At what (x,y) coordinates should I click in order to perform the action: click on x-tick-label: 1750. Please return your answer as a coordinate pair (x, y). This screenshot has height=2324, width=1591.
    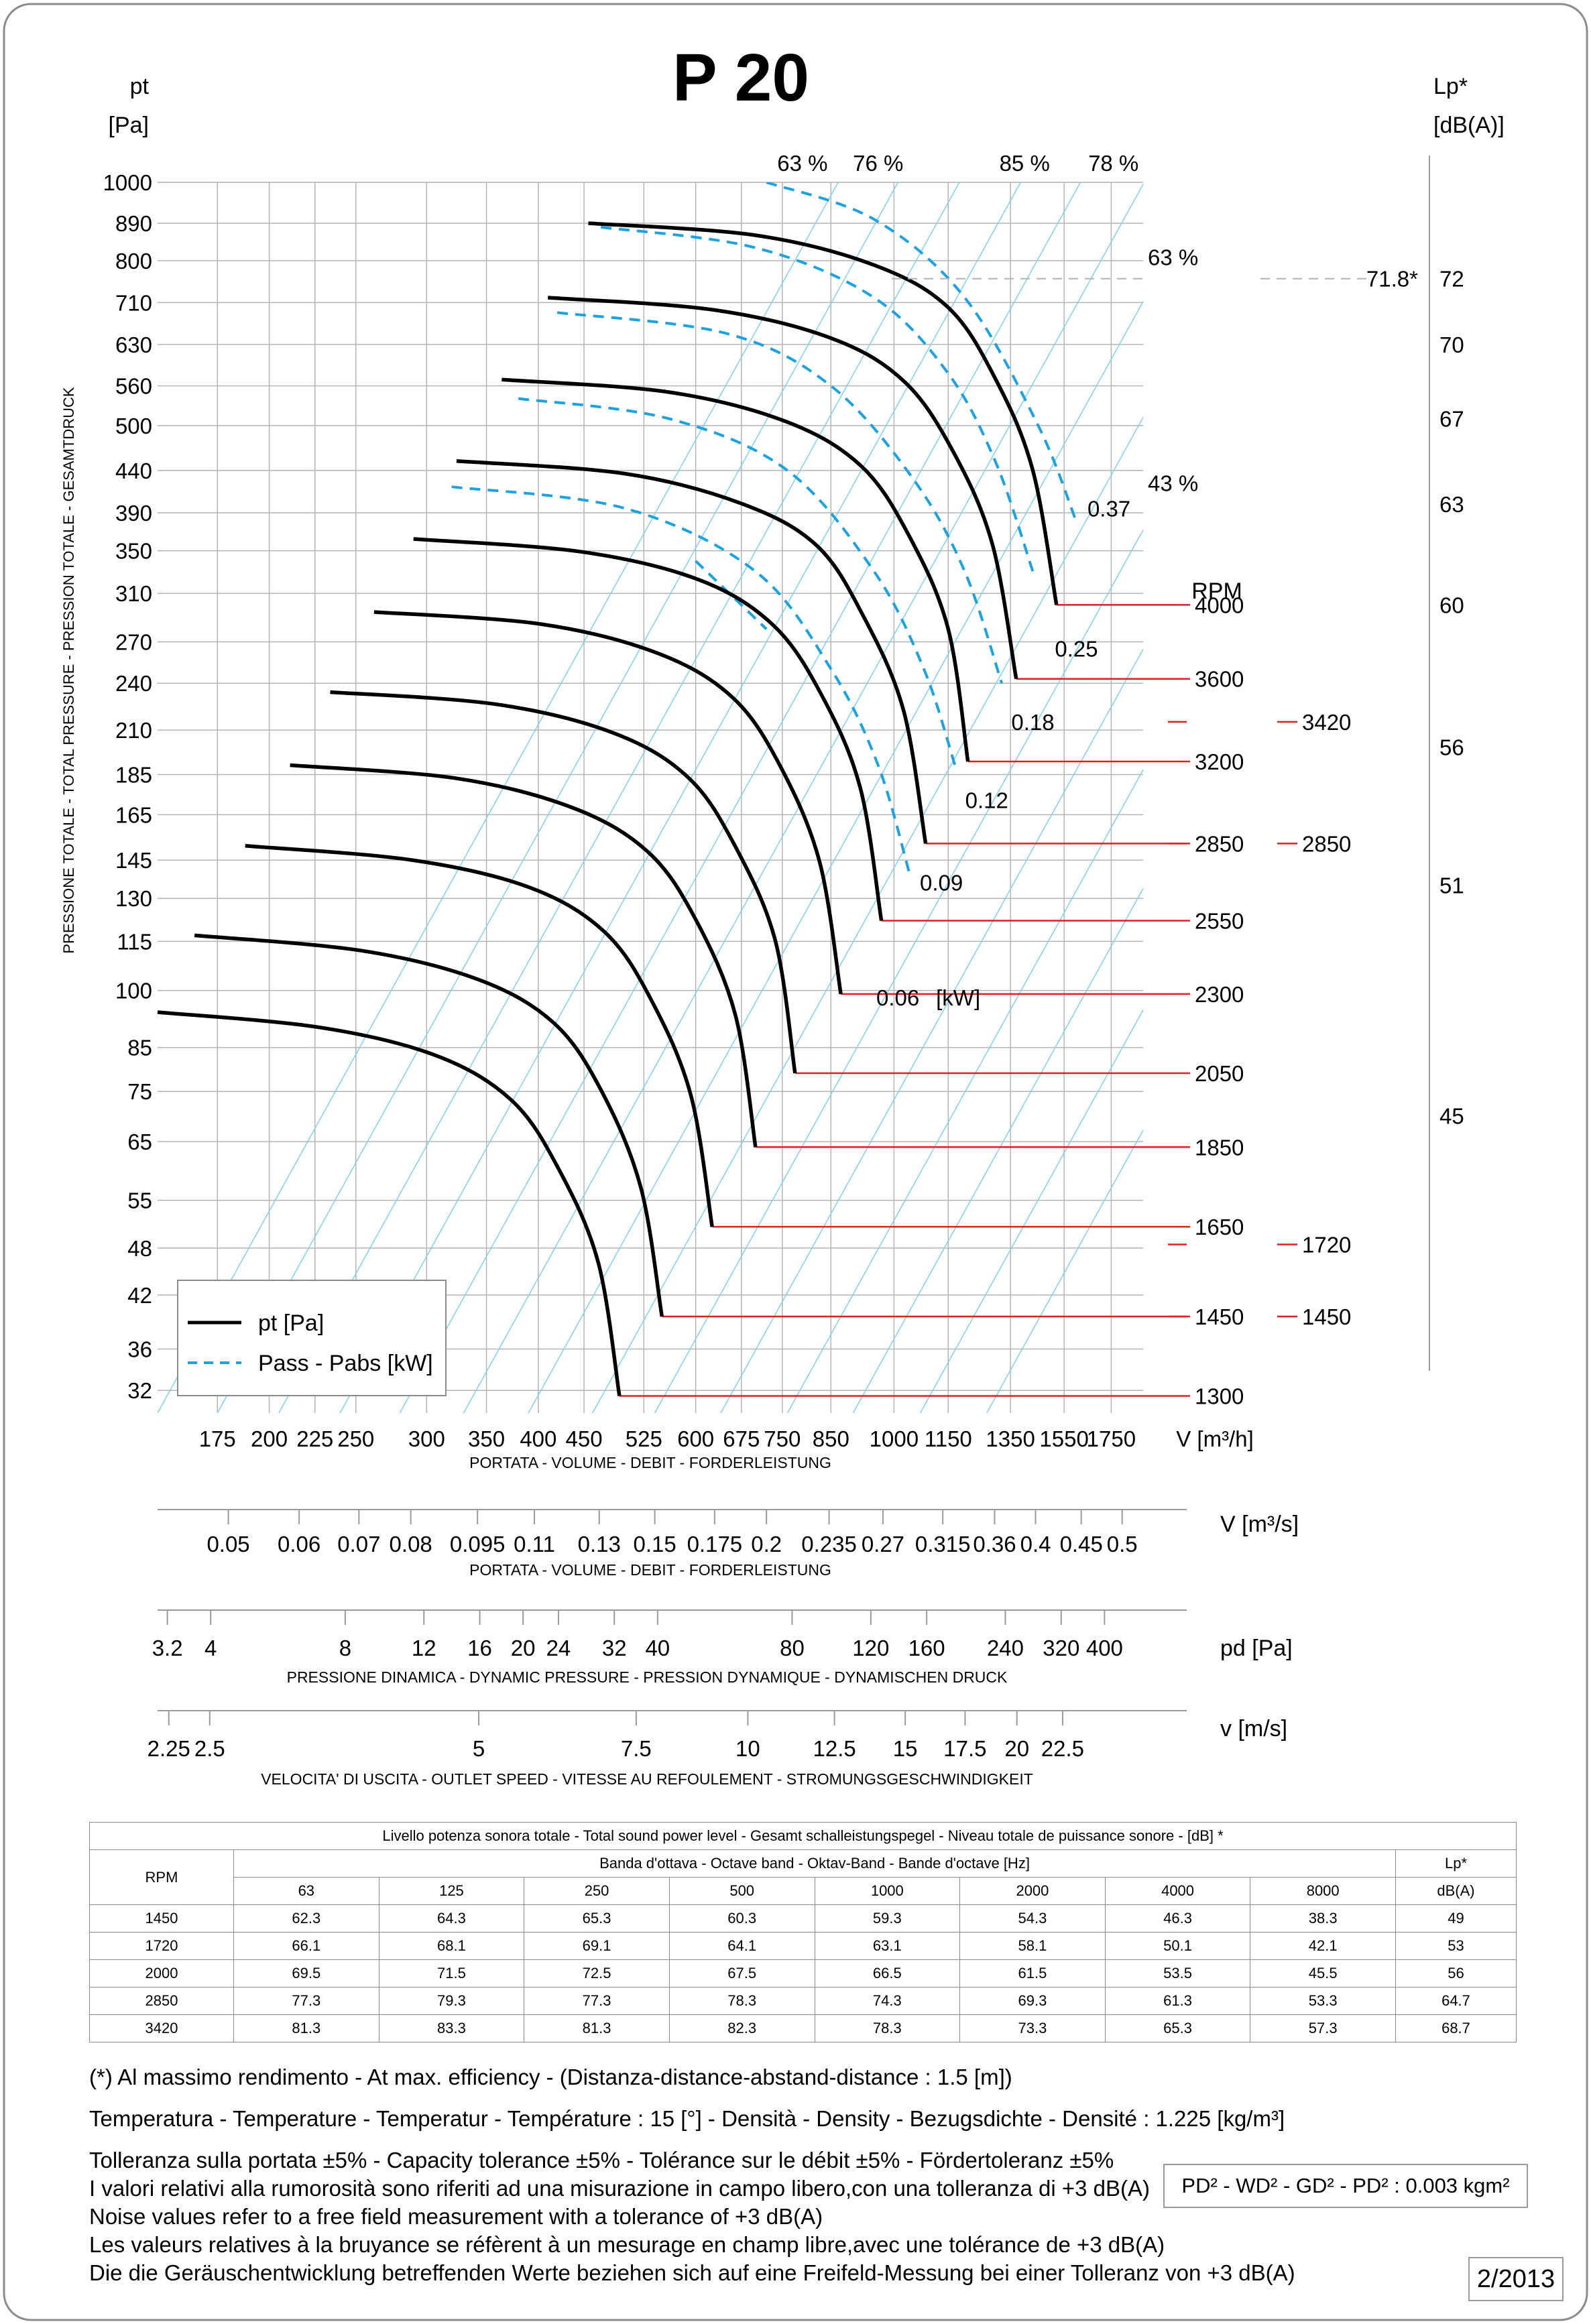
    Looking at the image, I should click on (1111, 1438).